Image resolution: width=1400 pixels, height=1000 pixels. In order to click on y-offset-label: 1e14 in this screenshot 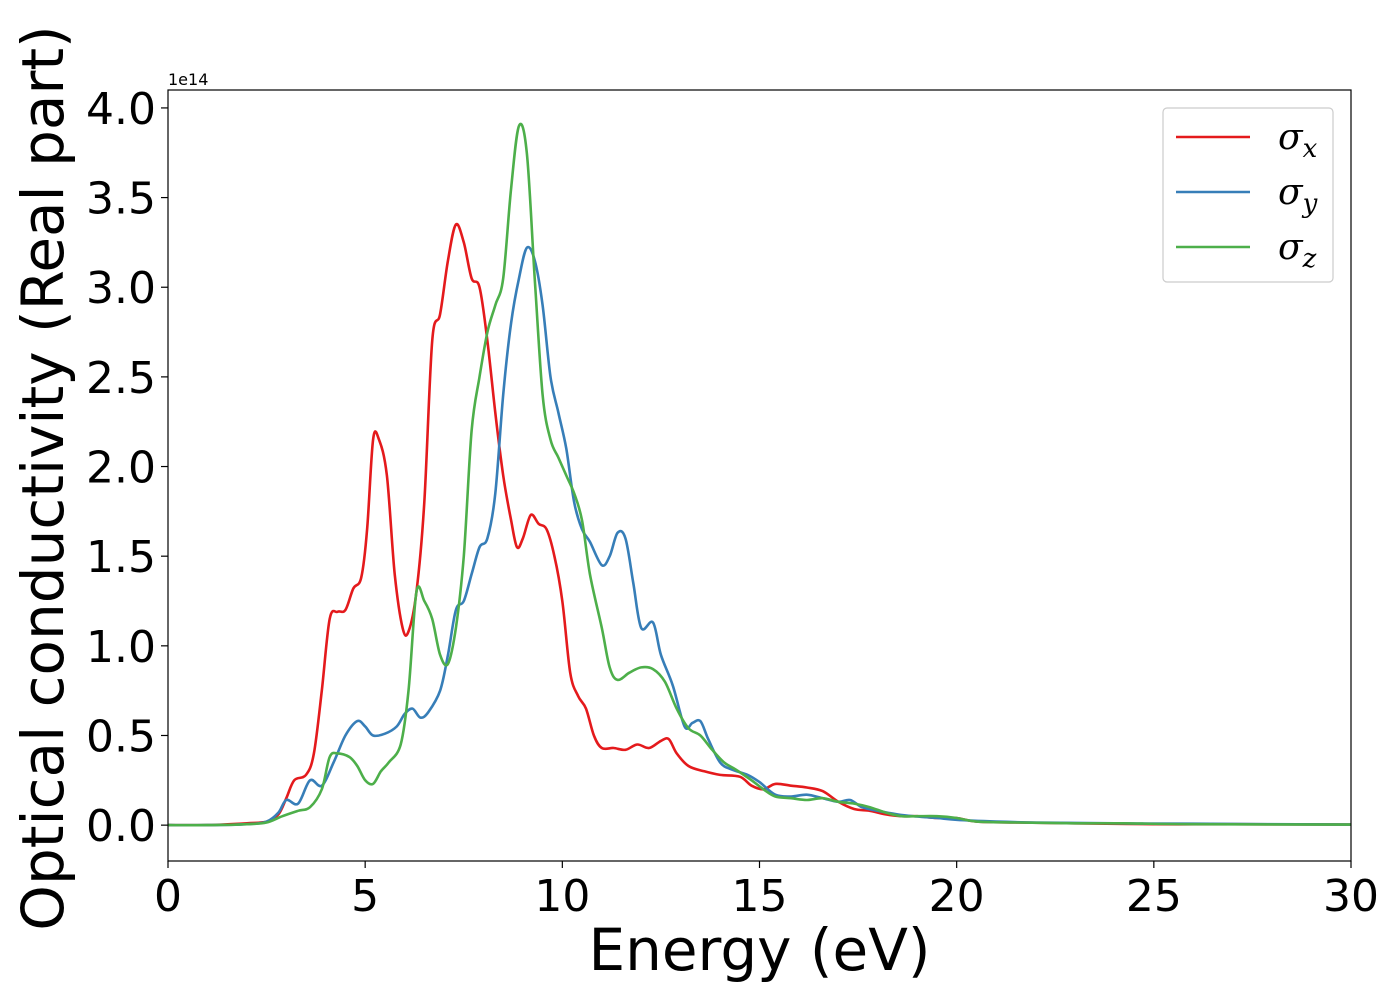, I will do `click(188, 79)`.